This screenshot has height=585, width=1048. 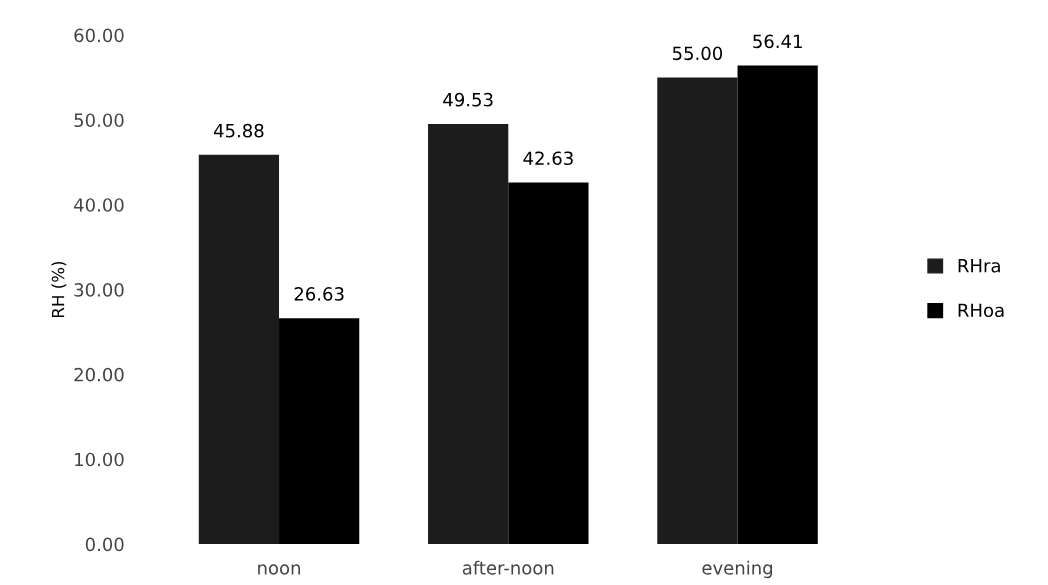 I want to click on x-tick-label: noon, so click(x=279, y=569).